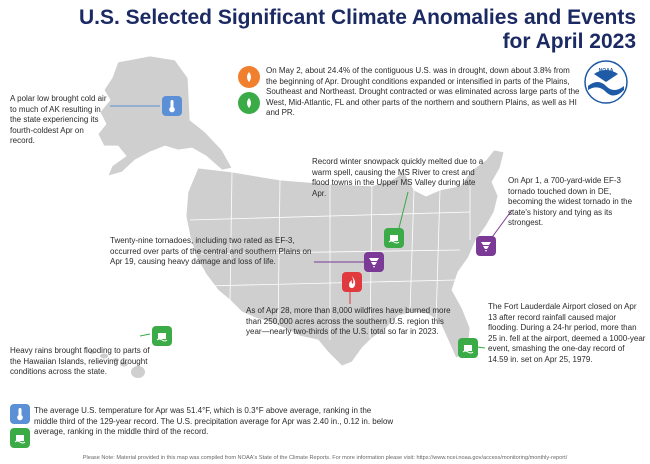 The width and height of the screenshot is (650, 464). What do you see at coordinates (352, 282) in the screenshot?
I see `wildfire-icon` at bounding box center [352, 282].